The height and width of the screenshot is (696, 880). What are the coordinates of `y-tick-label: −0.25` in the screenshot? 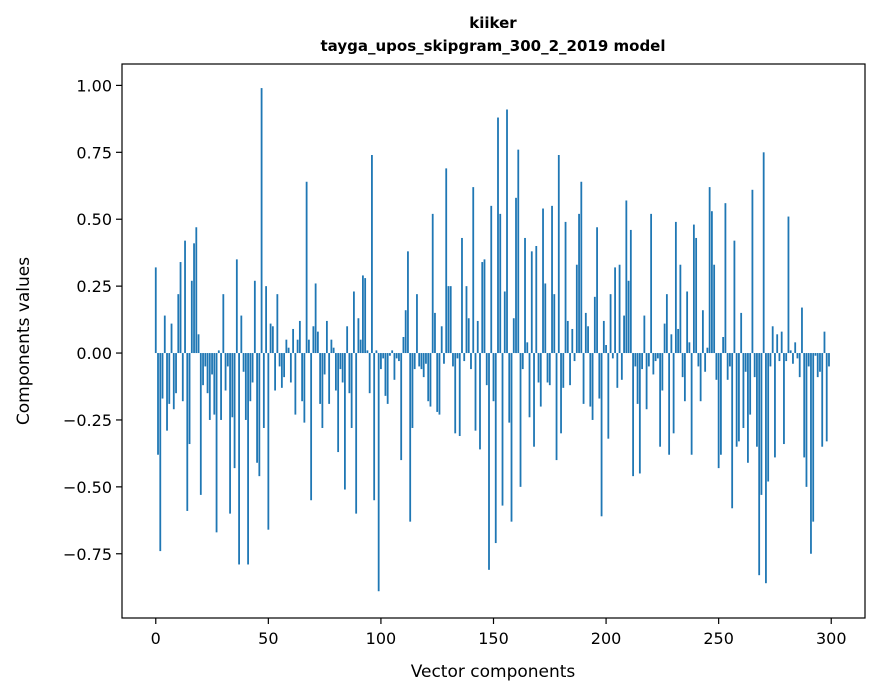 It's located at (87, 420).